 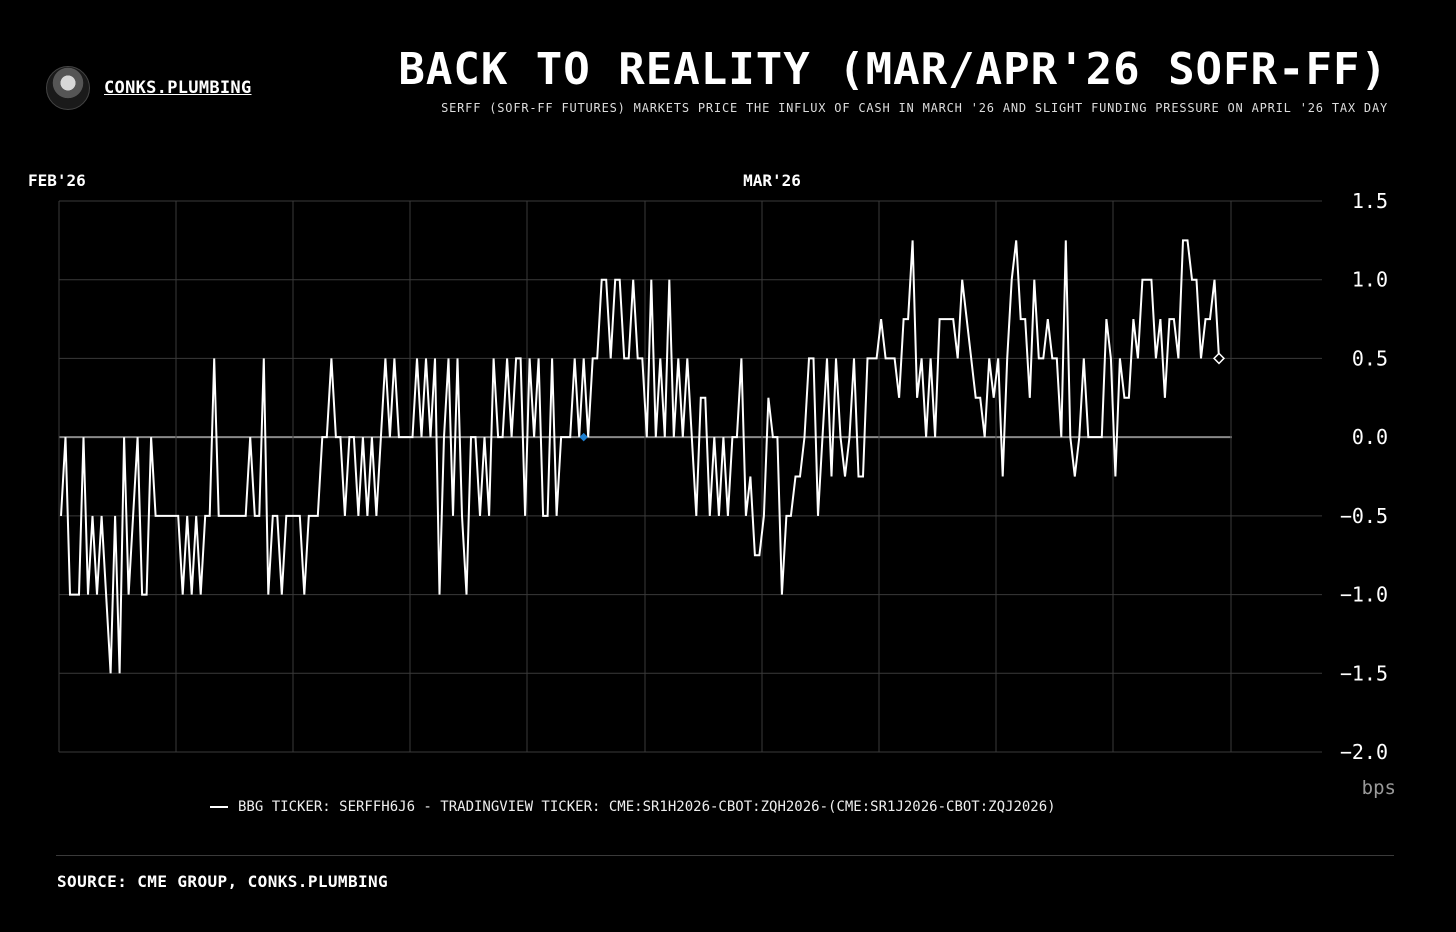 I want to click on y-tick-label: 0.0, so click(x=1370, y=437).